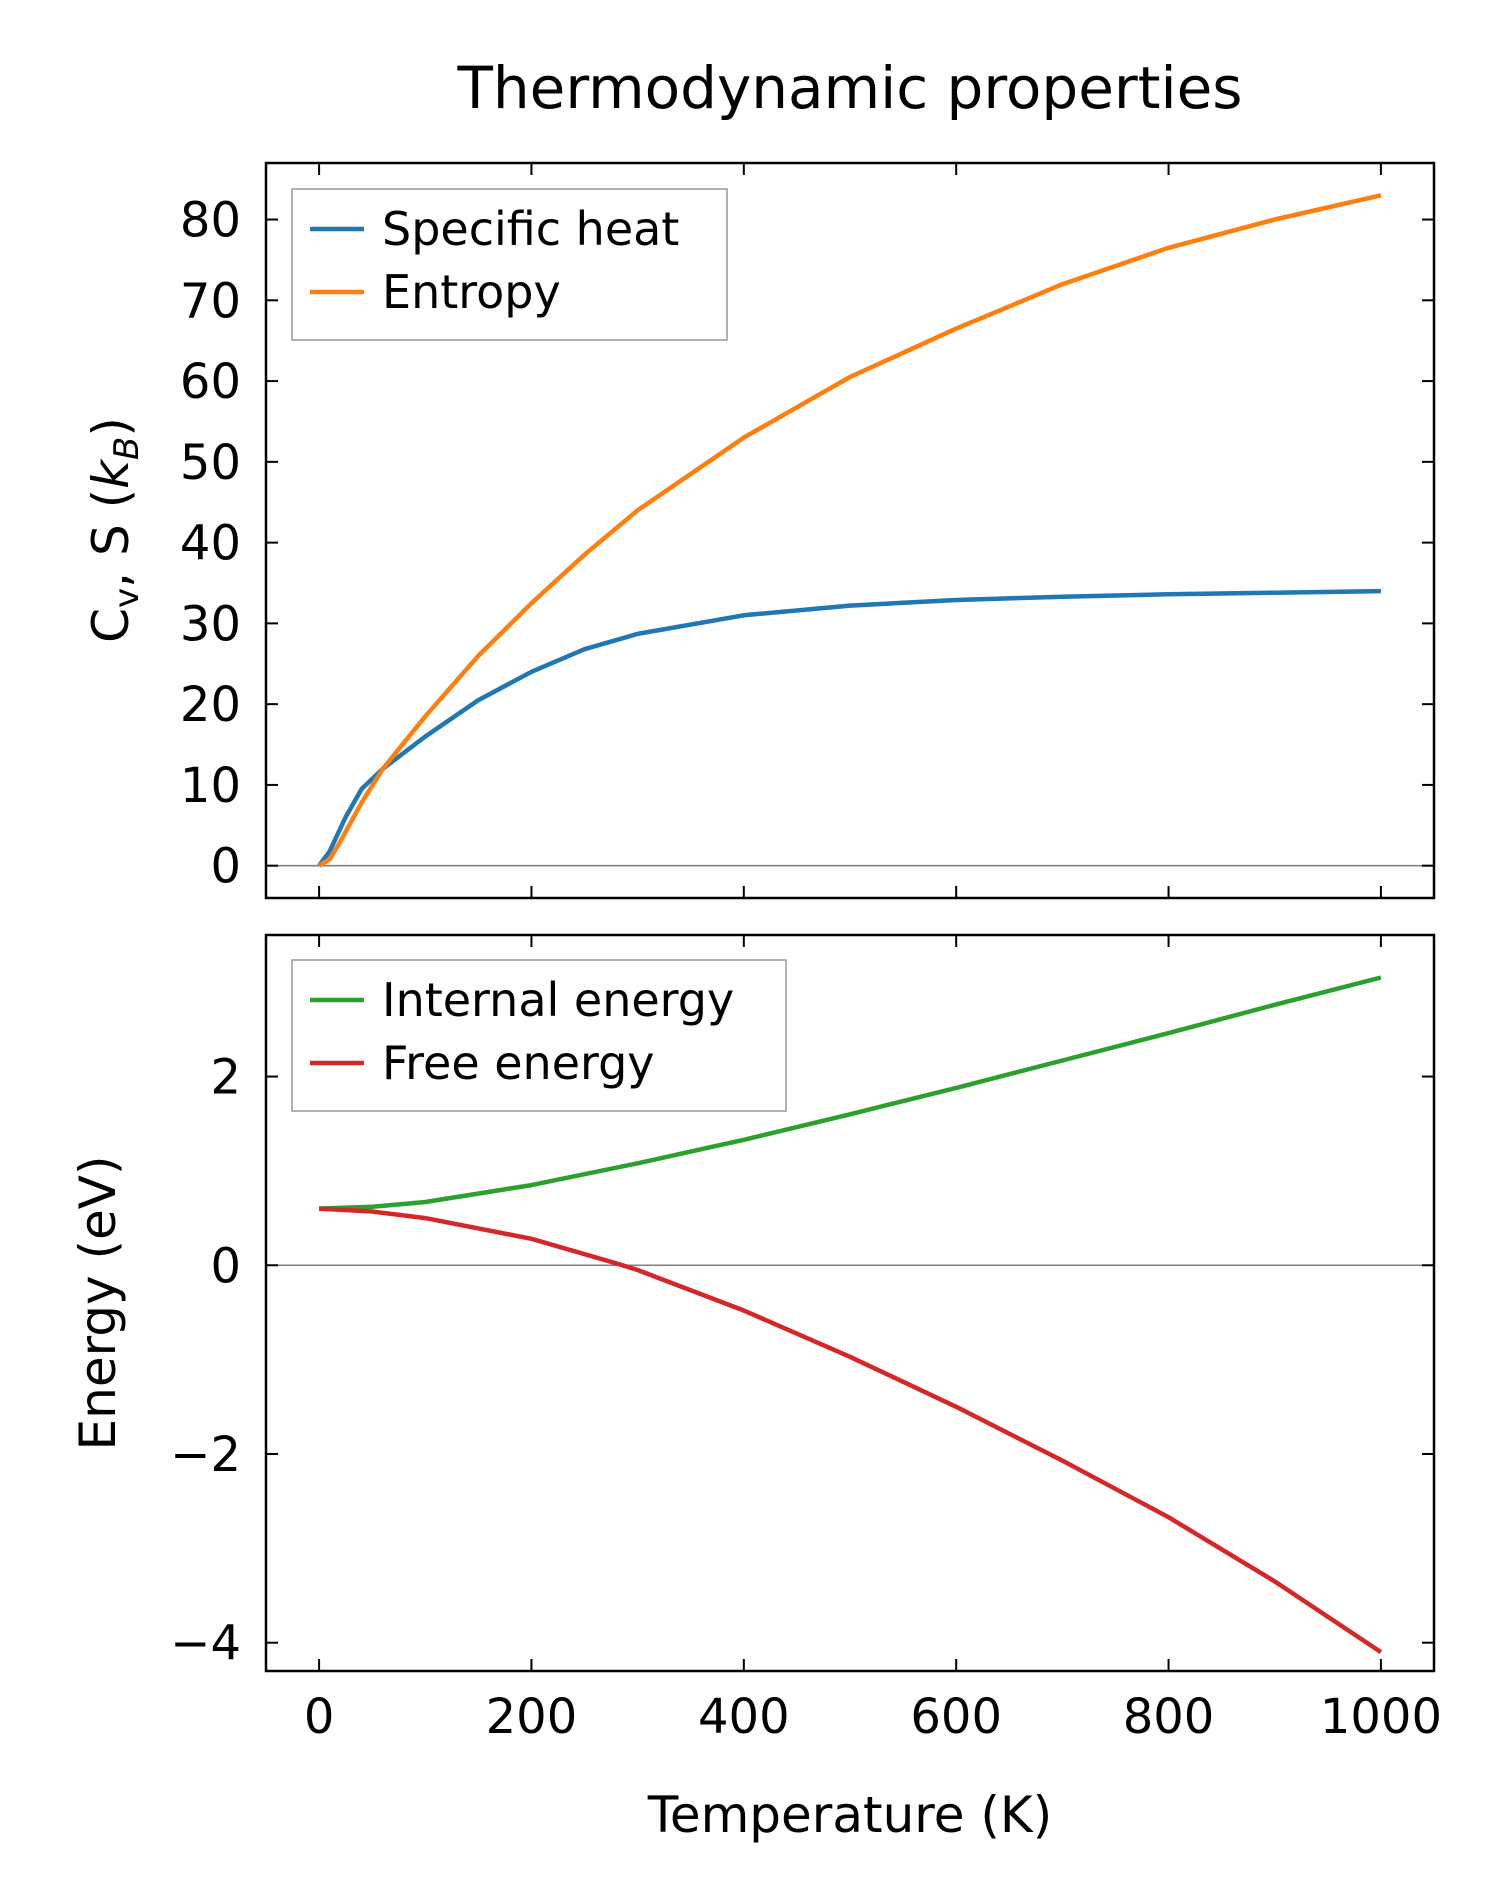  What do you see at coordinates (111, 473) in the screenshot?
I see `y-label-part: k` at bounding box center [111, 473].